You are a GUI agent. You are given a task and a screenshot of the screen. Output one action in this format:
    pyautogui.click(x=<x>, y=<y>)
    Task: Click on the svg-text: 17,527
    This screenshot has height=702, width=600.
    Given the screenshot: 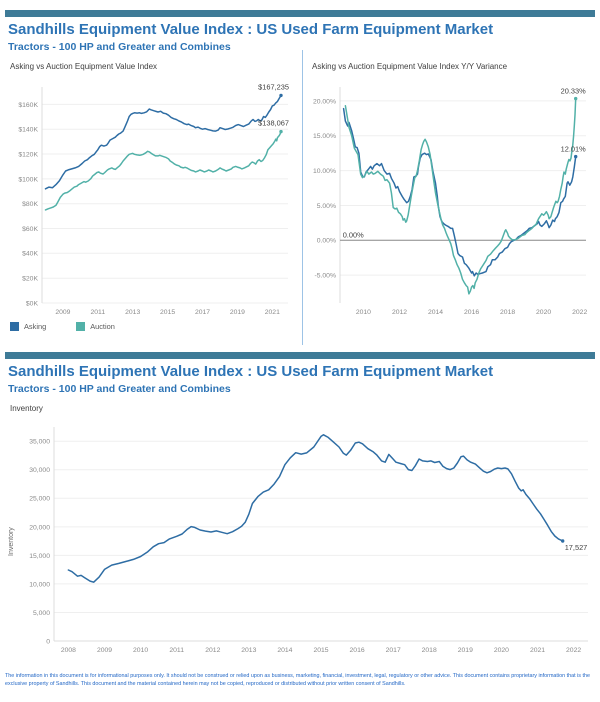 What is the action you would take?
    pyautogui.click(x=576, y=547)
    